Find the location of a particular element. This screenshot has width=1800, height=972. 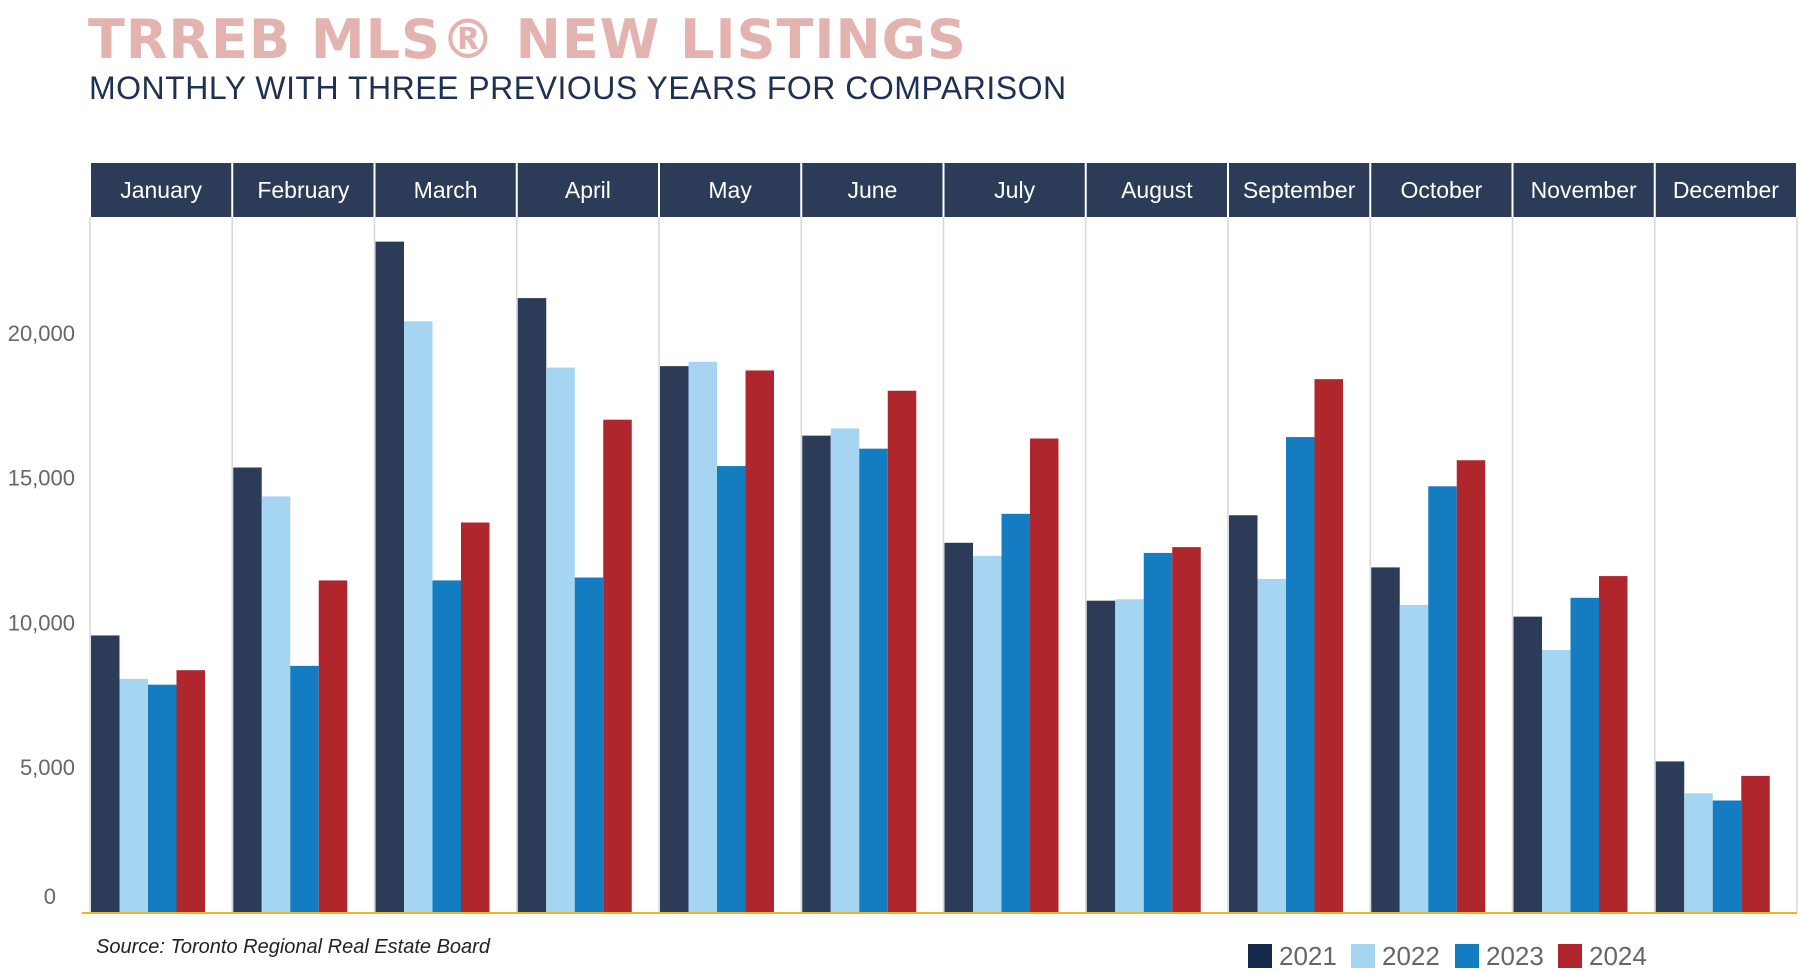

month-label: August is located at coordinates (1157, 190).